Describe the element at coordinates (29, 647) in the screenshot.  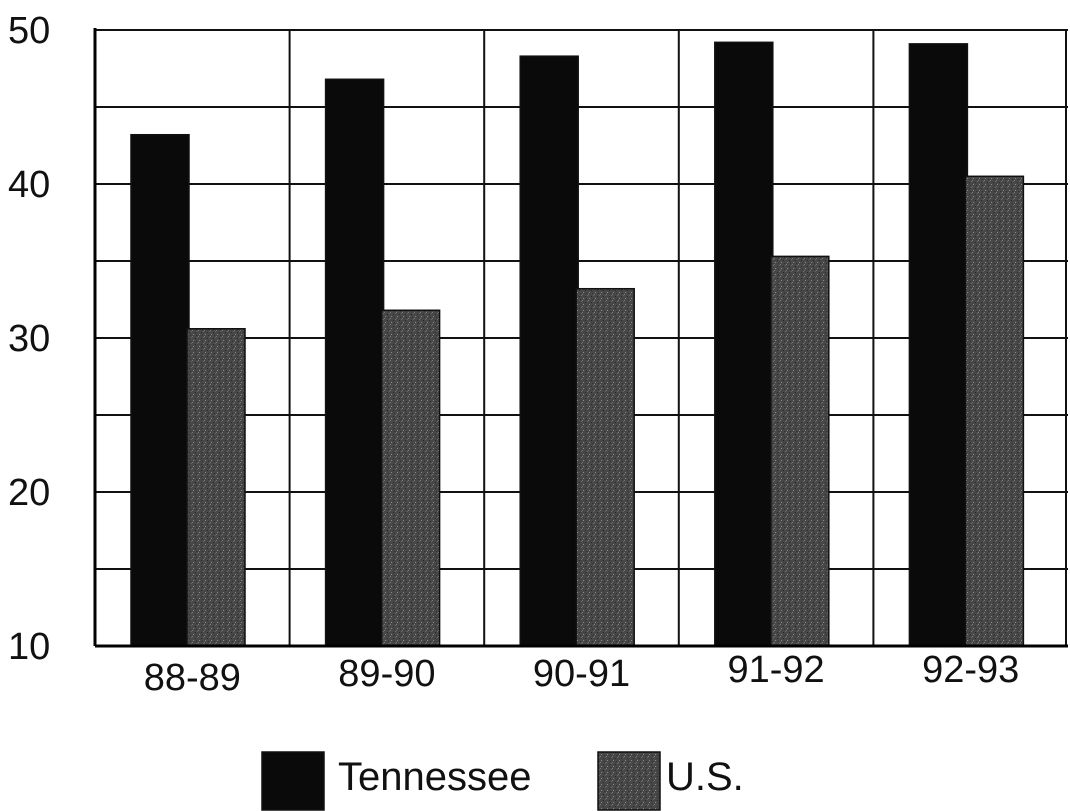
I see `y-tick-label: 10` at that location.